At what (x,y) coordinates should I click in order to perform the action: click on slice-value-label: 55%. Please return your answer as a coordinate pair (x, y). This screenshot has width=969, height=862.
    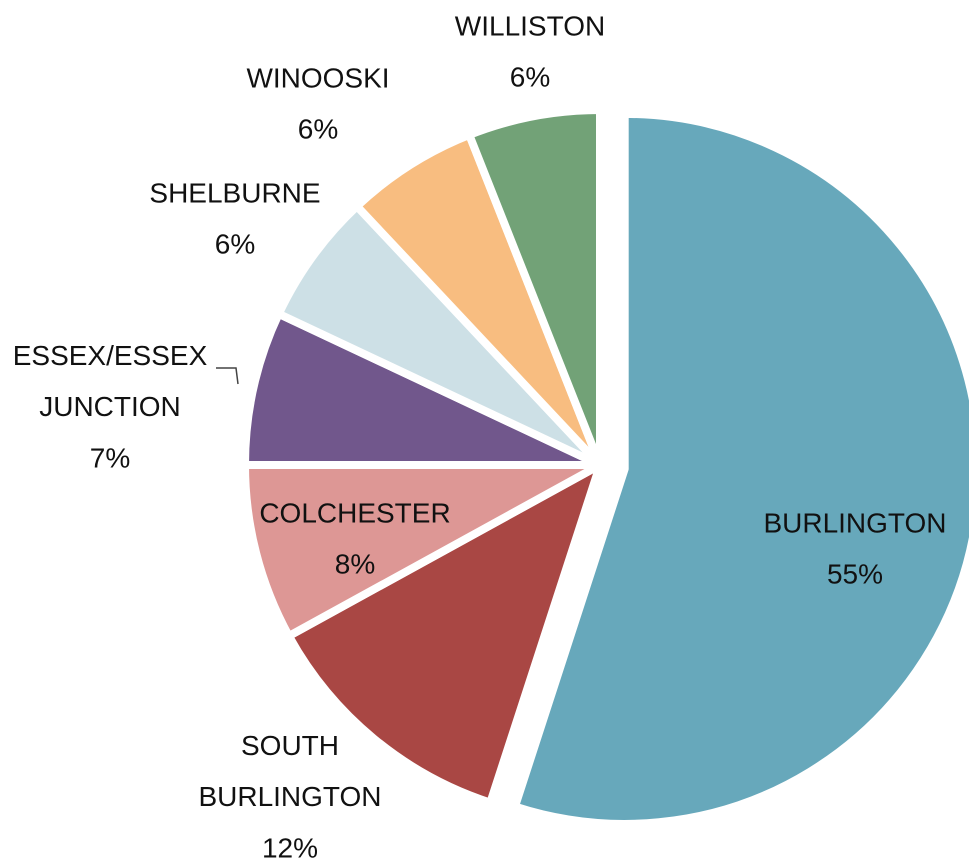
    Looking at the image, I should click on (855, 573).